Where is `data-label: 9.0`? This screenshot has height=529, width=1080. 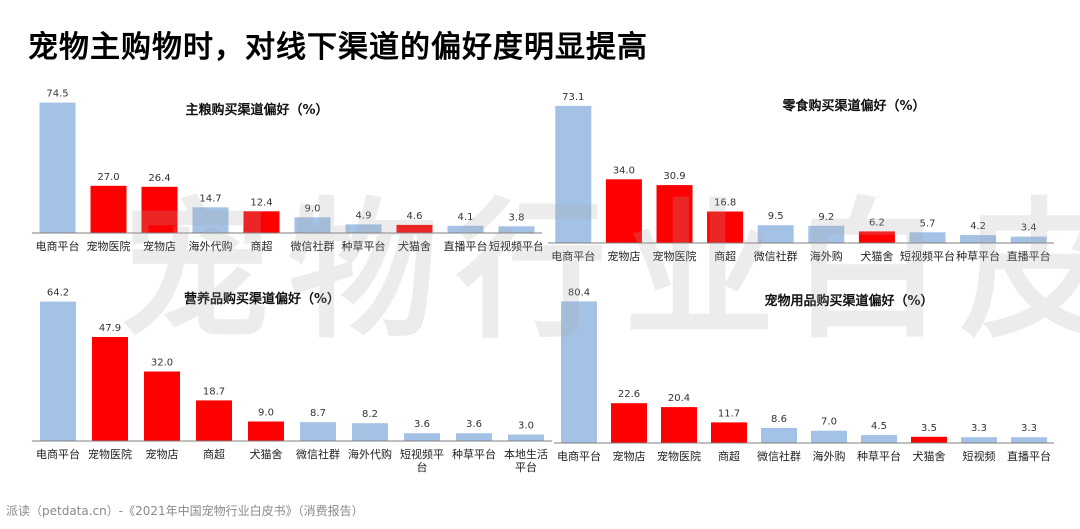
data-label: 9.0 is located at coordinates (313, 208).